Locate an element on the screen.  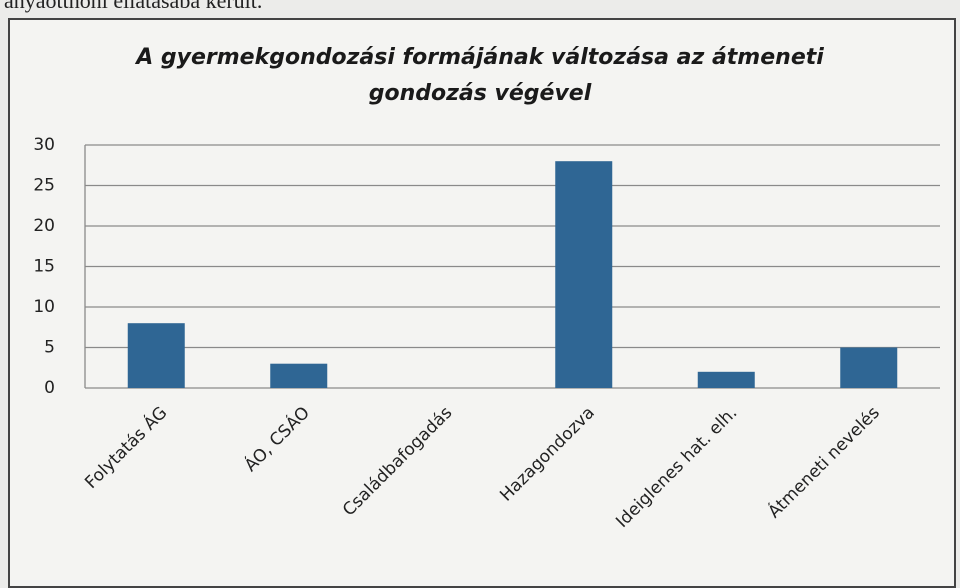
y-tick-label: 30 is located at coordinates (44, 145).